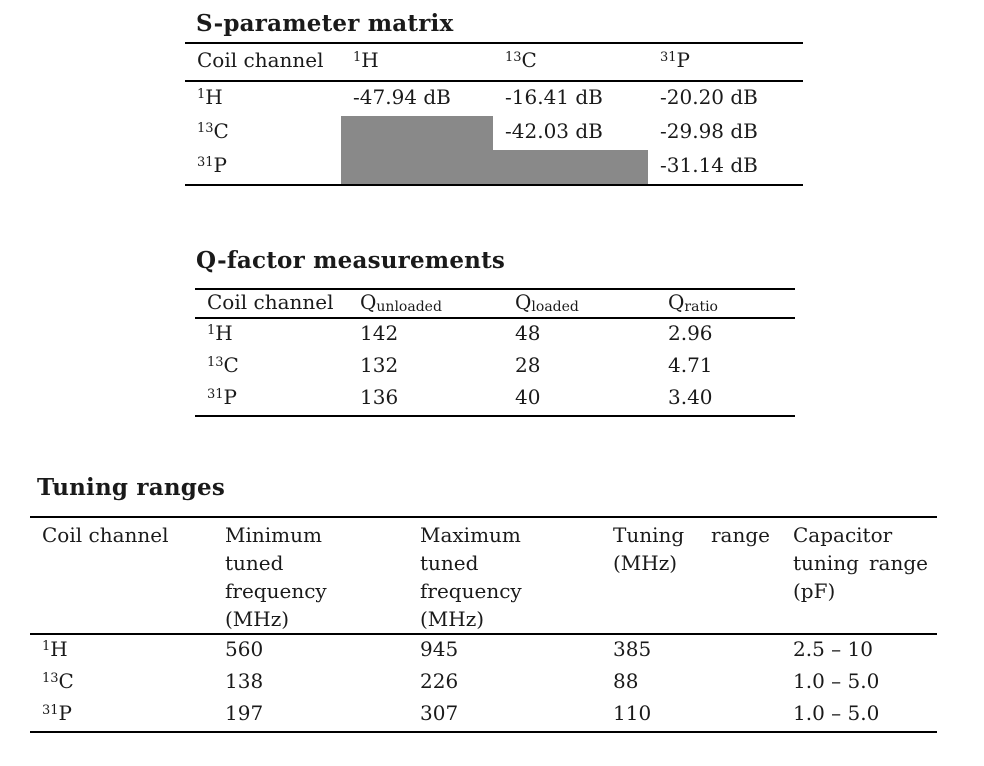 Image resolution: width=984 pixels, height=766 pixels. What do you see at coordinates (351, 260) in the screenshot?
I see `q-factor-title: Q-factor measurements` at bounding box center [351, 260].